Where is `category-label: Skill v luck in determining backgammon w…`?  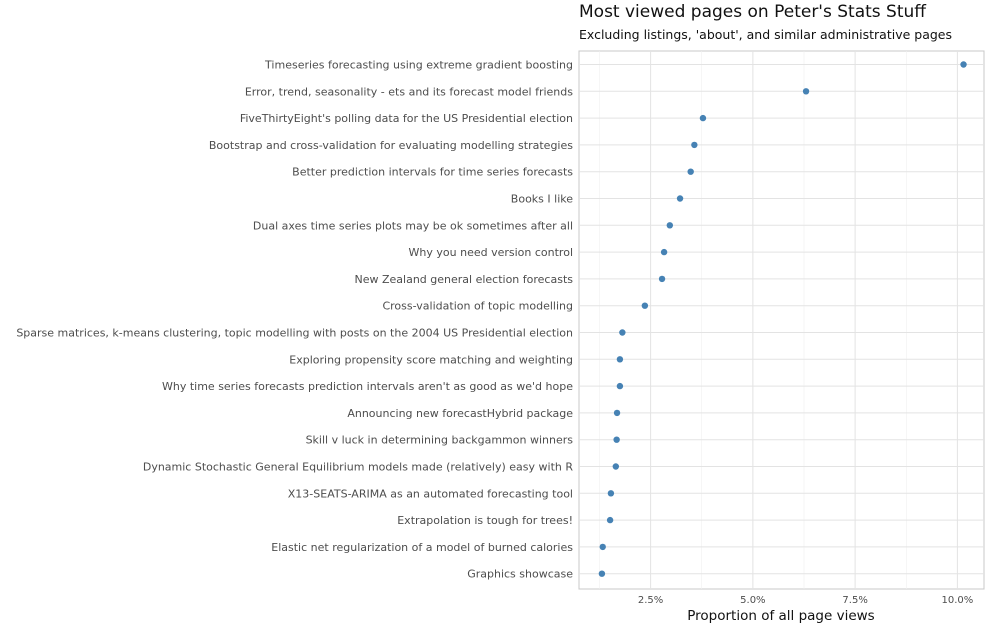 category-label: Skill v luck in determining backgammon w… is located at coordinates (440, 440).